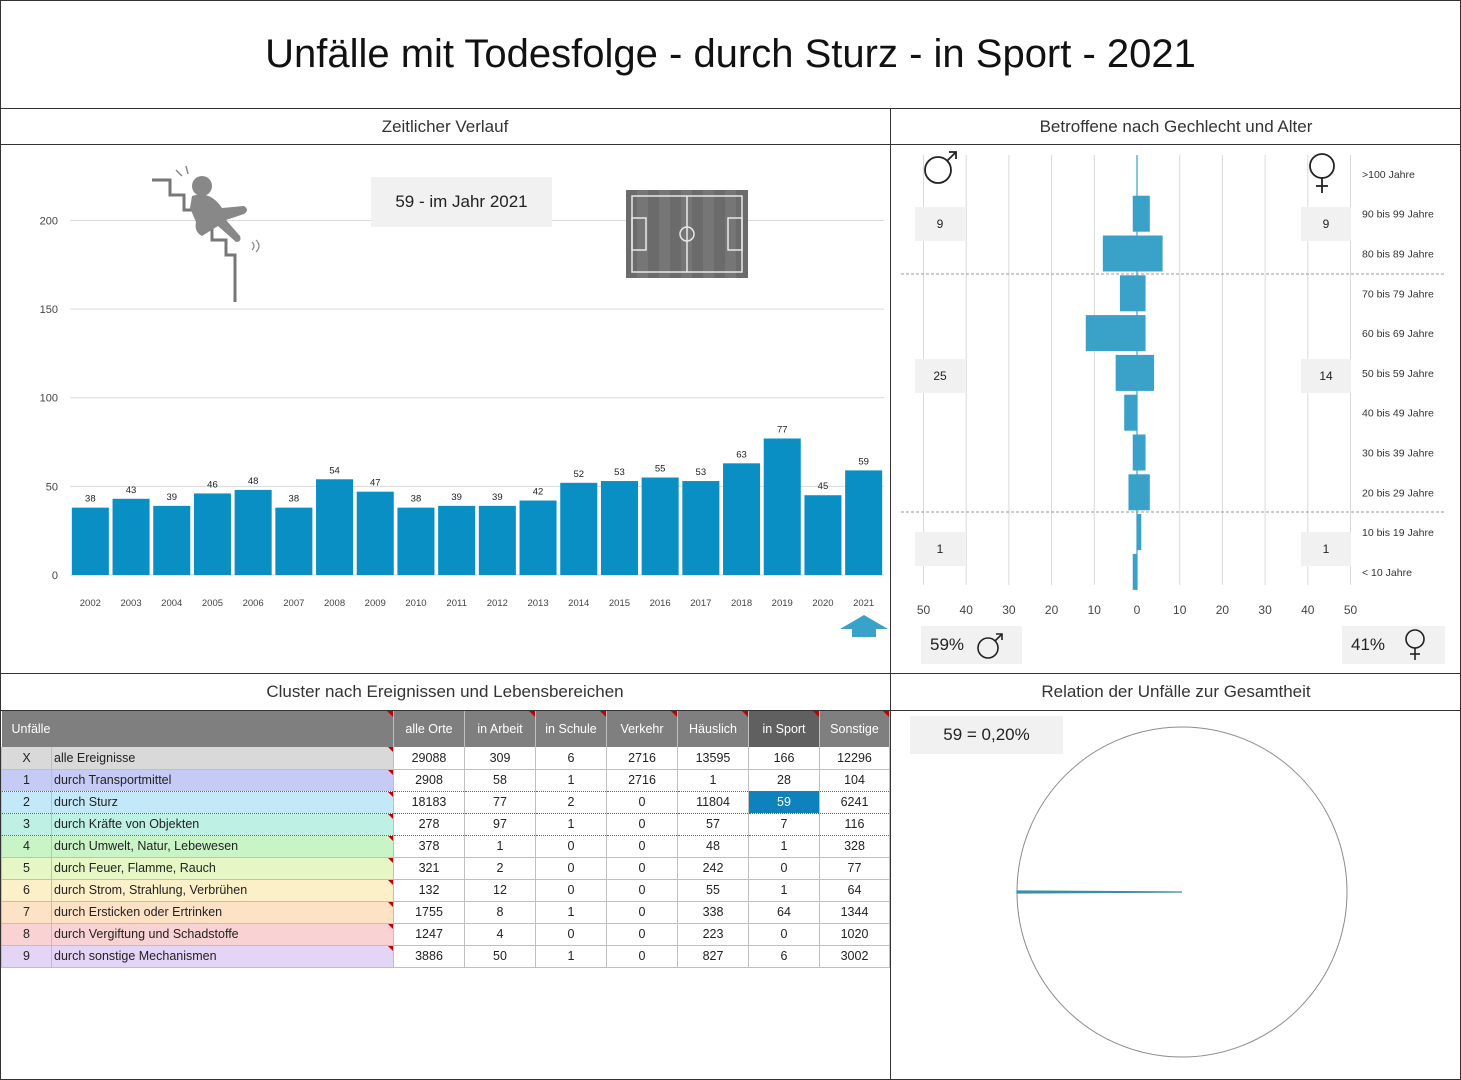 The height and width of the screenshot is (1080, 1461). What do you see at coordinates (713, 934) in the screenshot?
I see `table-cell: 223` at bounding box center [713, 934].